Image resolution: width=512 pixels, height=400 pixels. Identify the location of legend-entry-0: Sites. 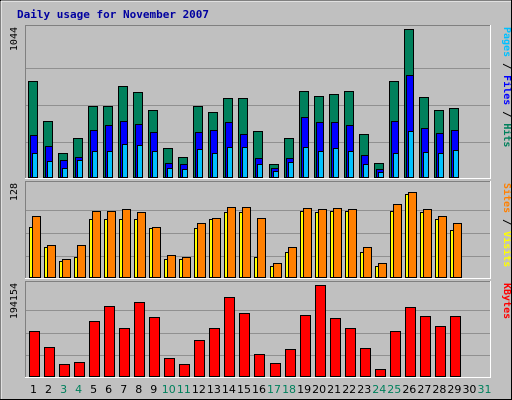
(506, 198).